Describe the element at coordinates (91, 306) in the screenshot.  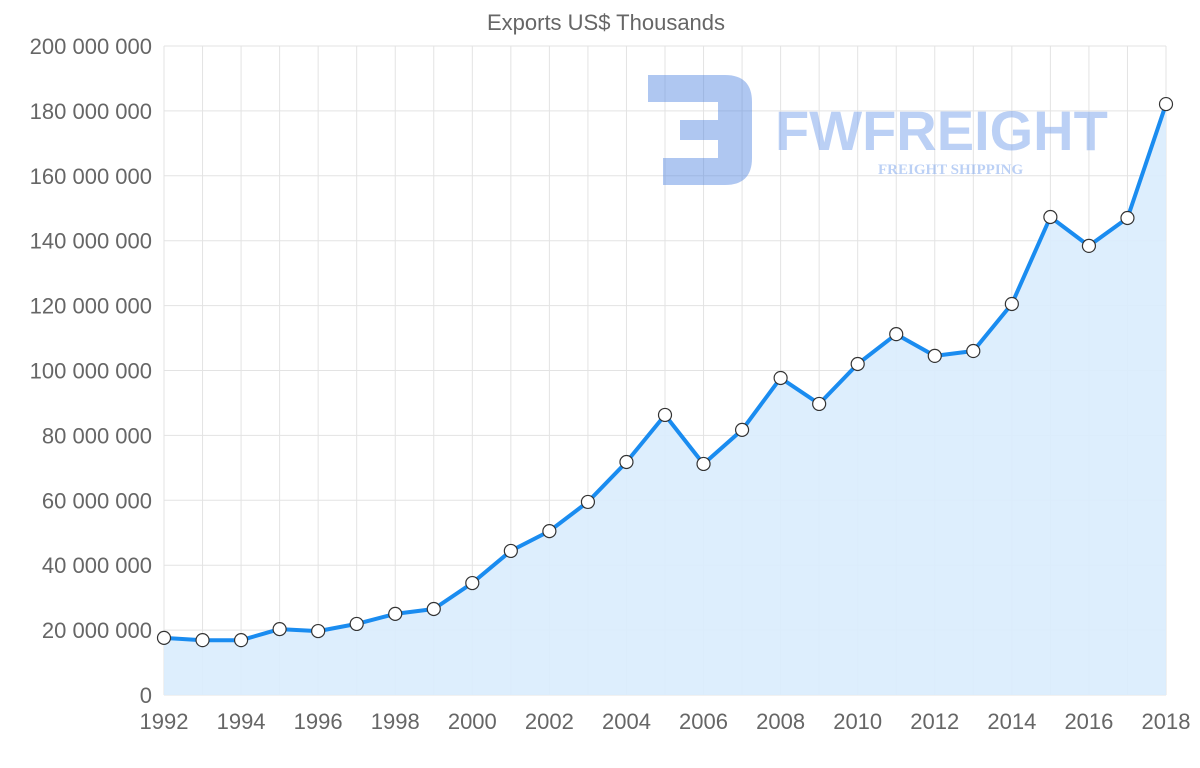
I see `y-tick-label: 120 000 000` at that location.